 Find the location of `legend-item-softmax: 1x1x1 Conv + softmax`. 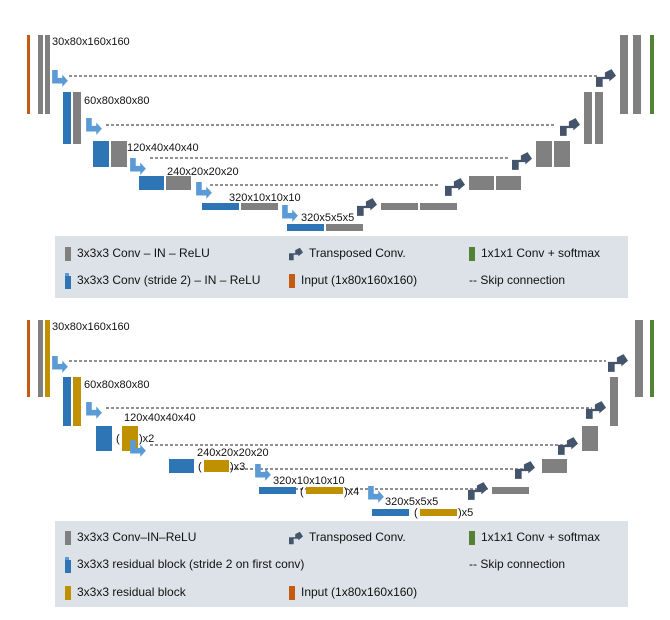

legend-item-softmax: 1x1x1 Conv + softmax is located at coordinates (534, 253).